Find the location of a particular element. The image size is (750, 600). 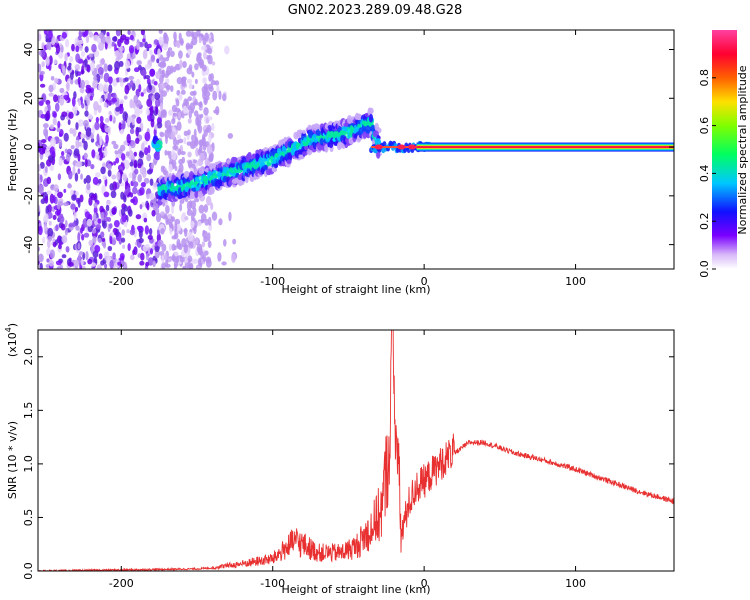

snr-exponent-base: (x10 is located at coordinates (12, 344).